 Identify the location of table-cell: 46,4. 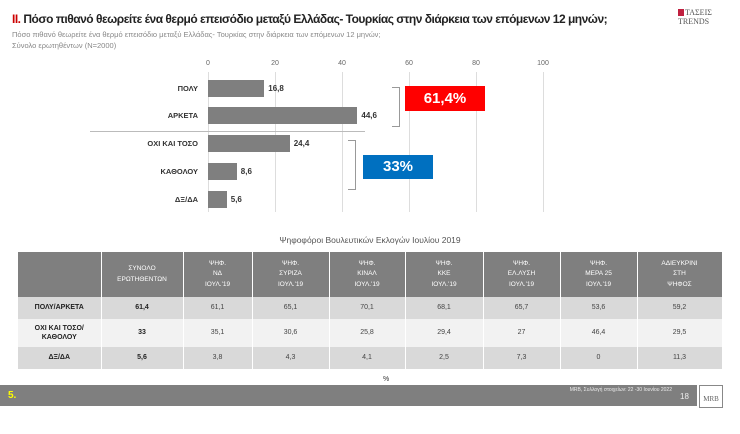
(599, 333).